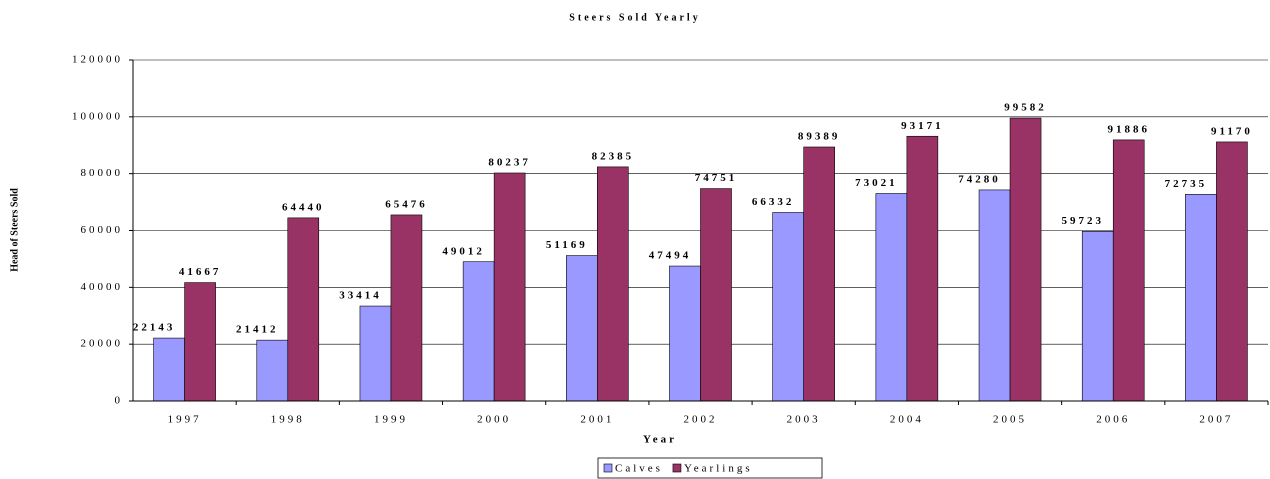  I want to click on data-label: 65476, so click(406, 204).